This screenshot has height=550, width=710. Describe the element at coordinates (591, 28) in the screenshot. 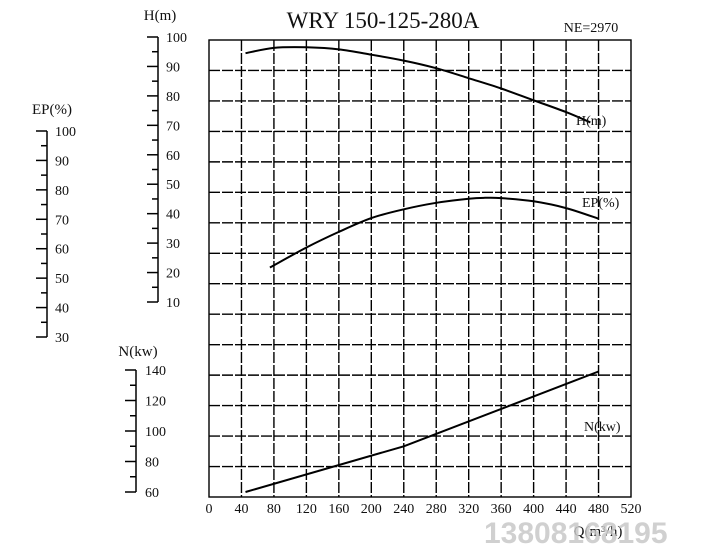

I see `speed-label: NE=2970` at that location.